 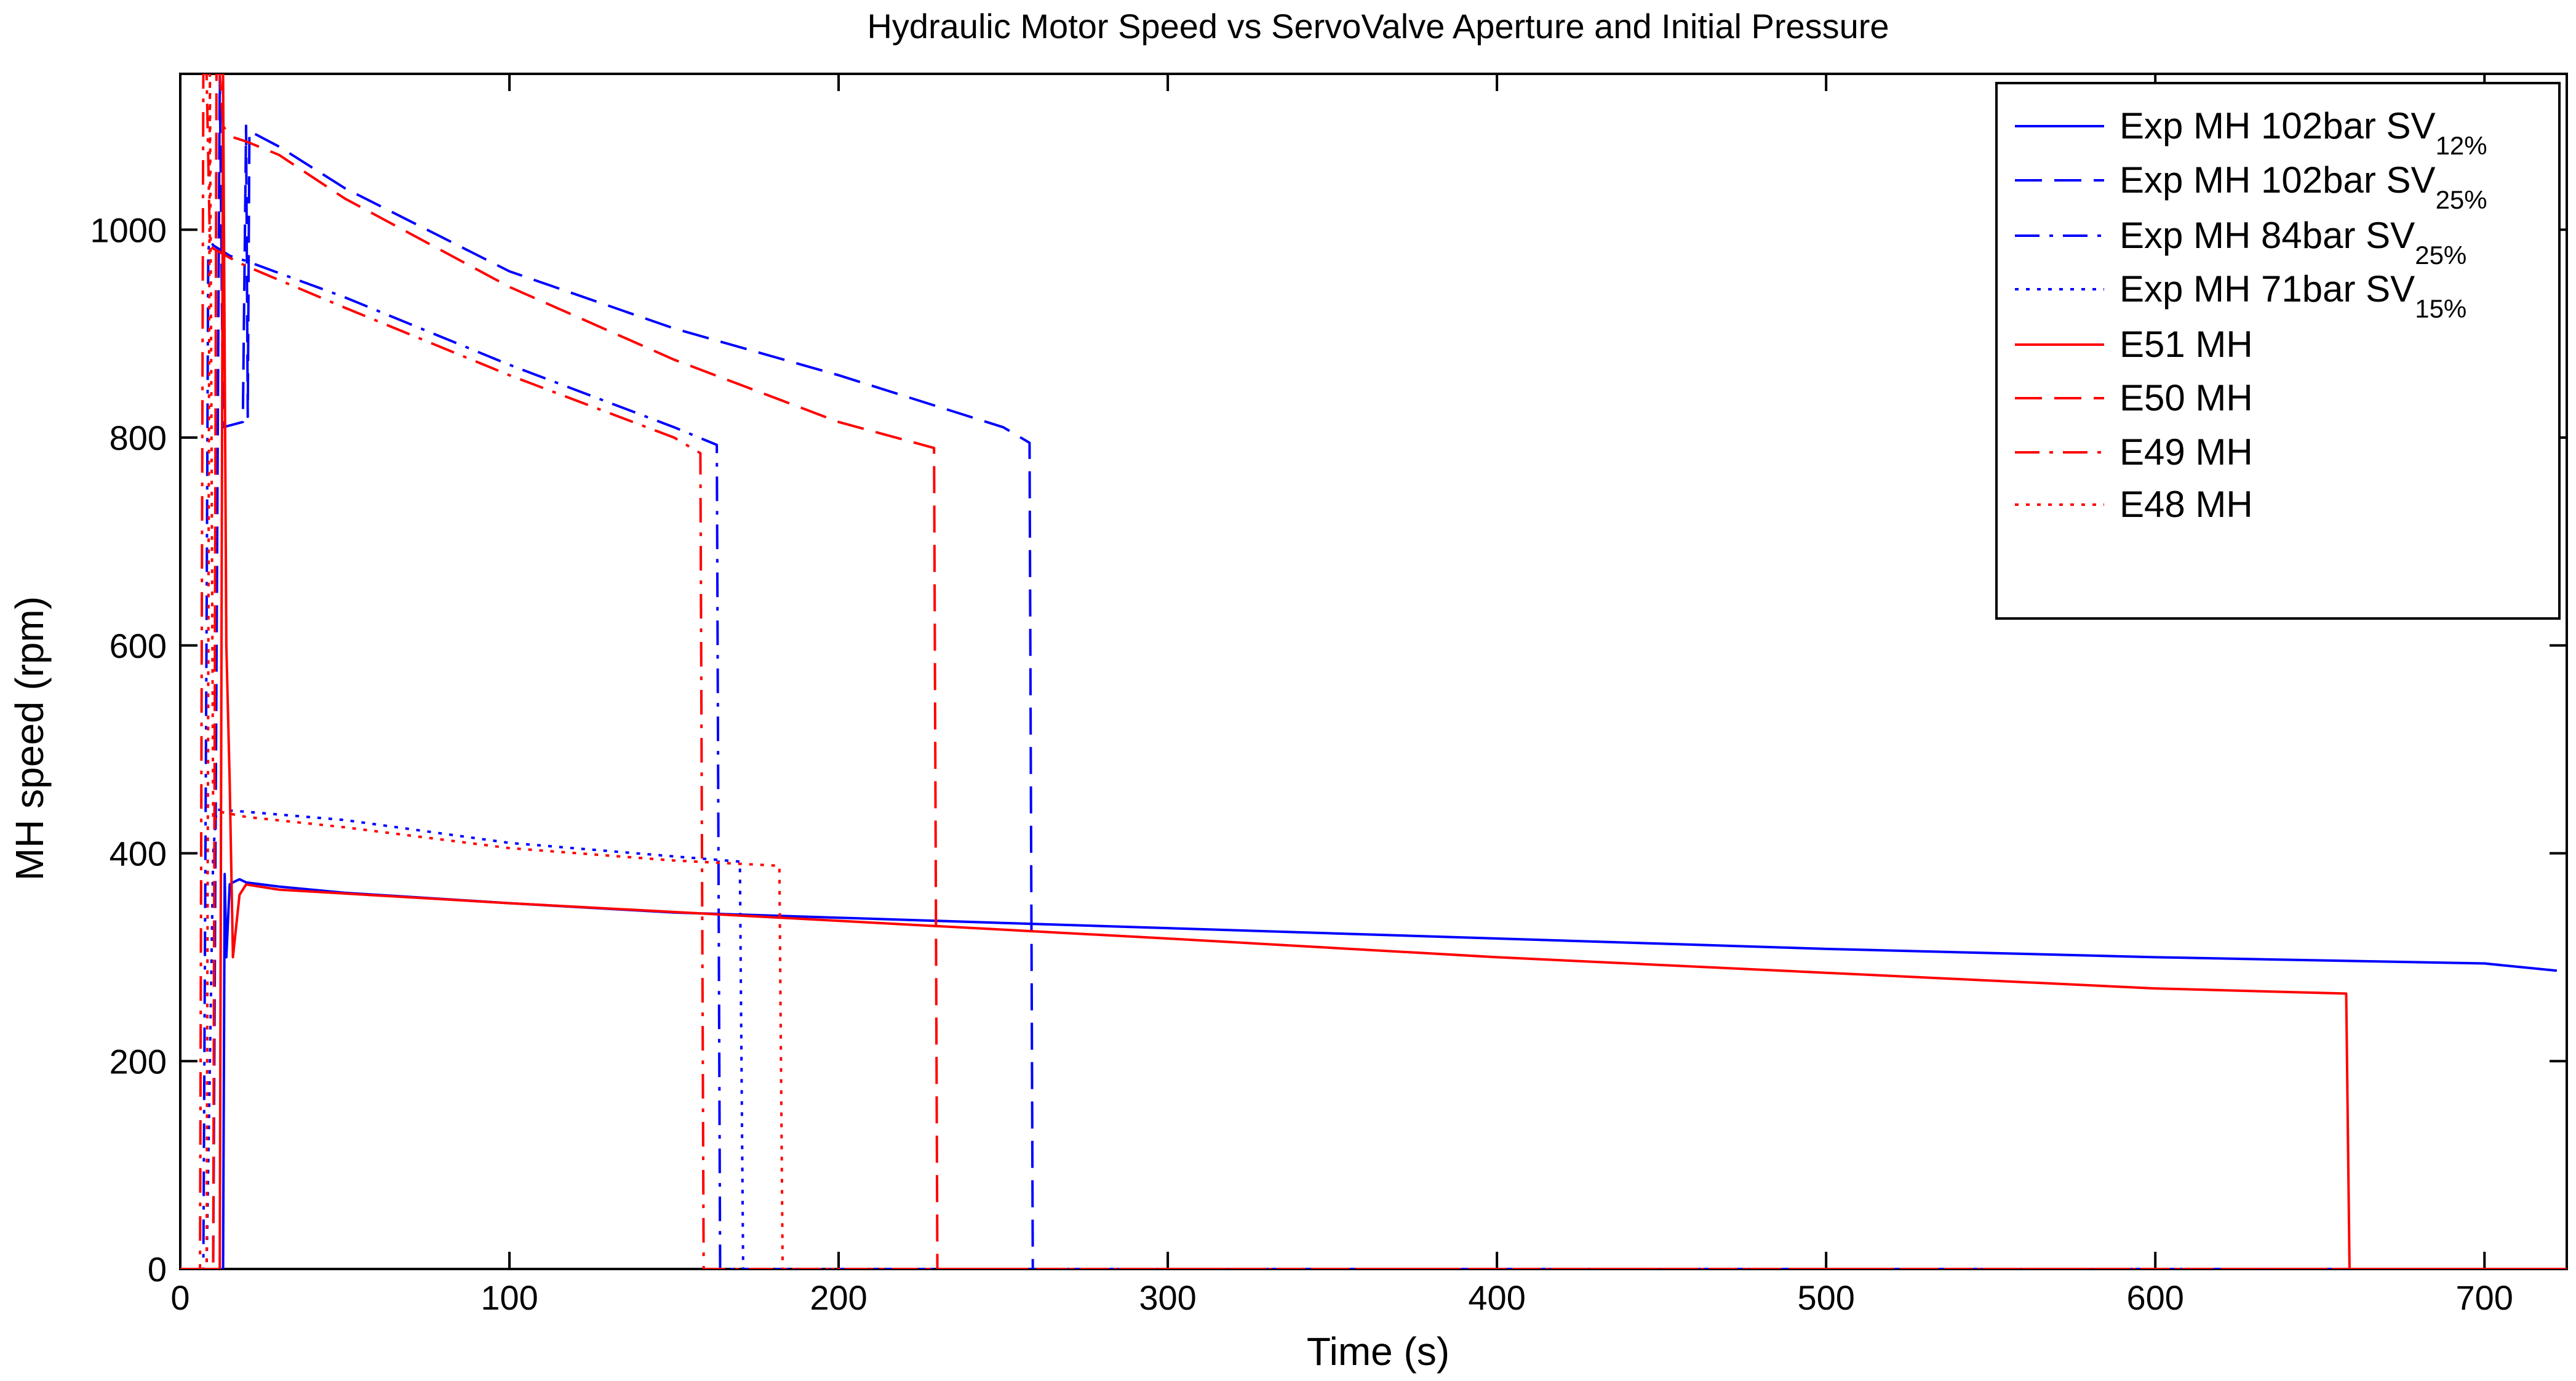 I want to click on y-tick-label: 0, so click(x=157, y=1270).